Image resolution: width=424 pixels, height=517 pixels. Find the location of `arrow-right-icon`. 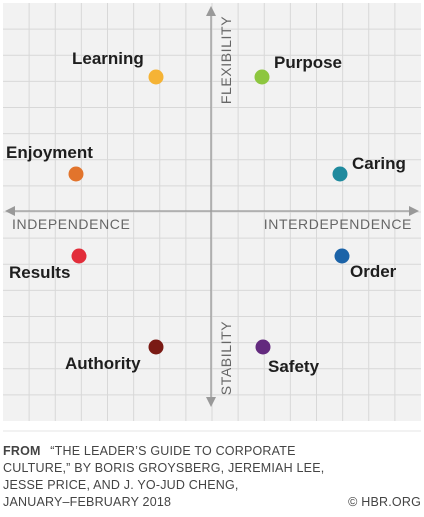

arrow-right-icon is located at coordinates (414, 211).